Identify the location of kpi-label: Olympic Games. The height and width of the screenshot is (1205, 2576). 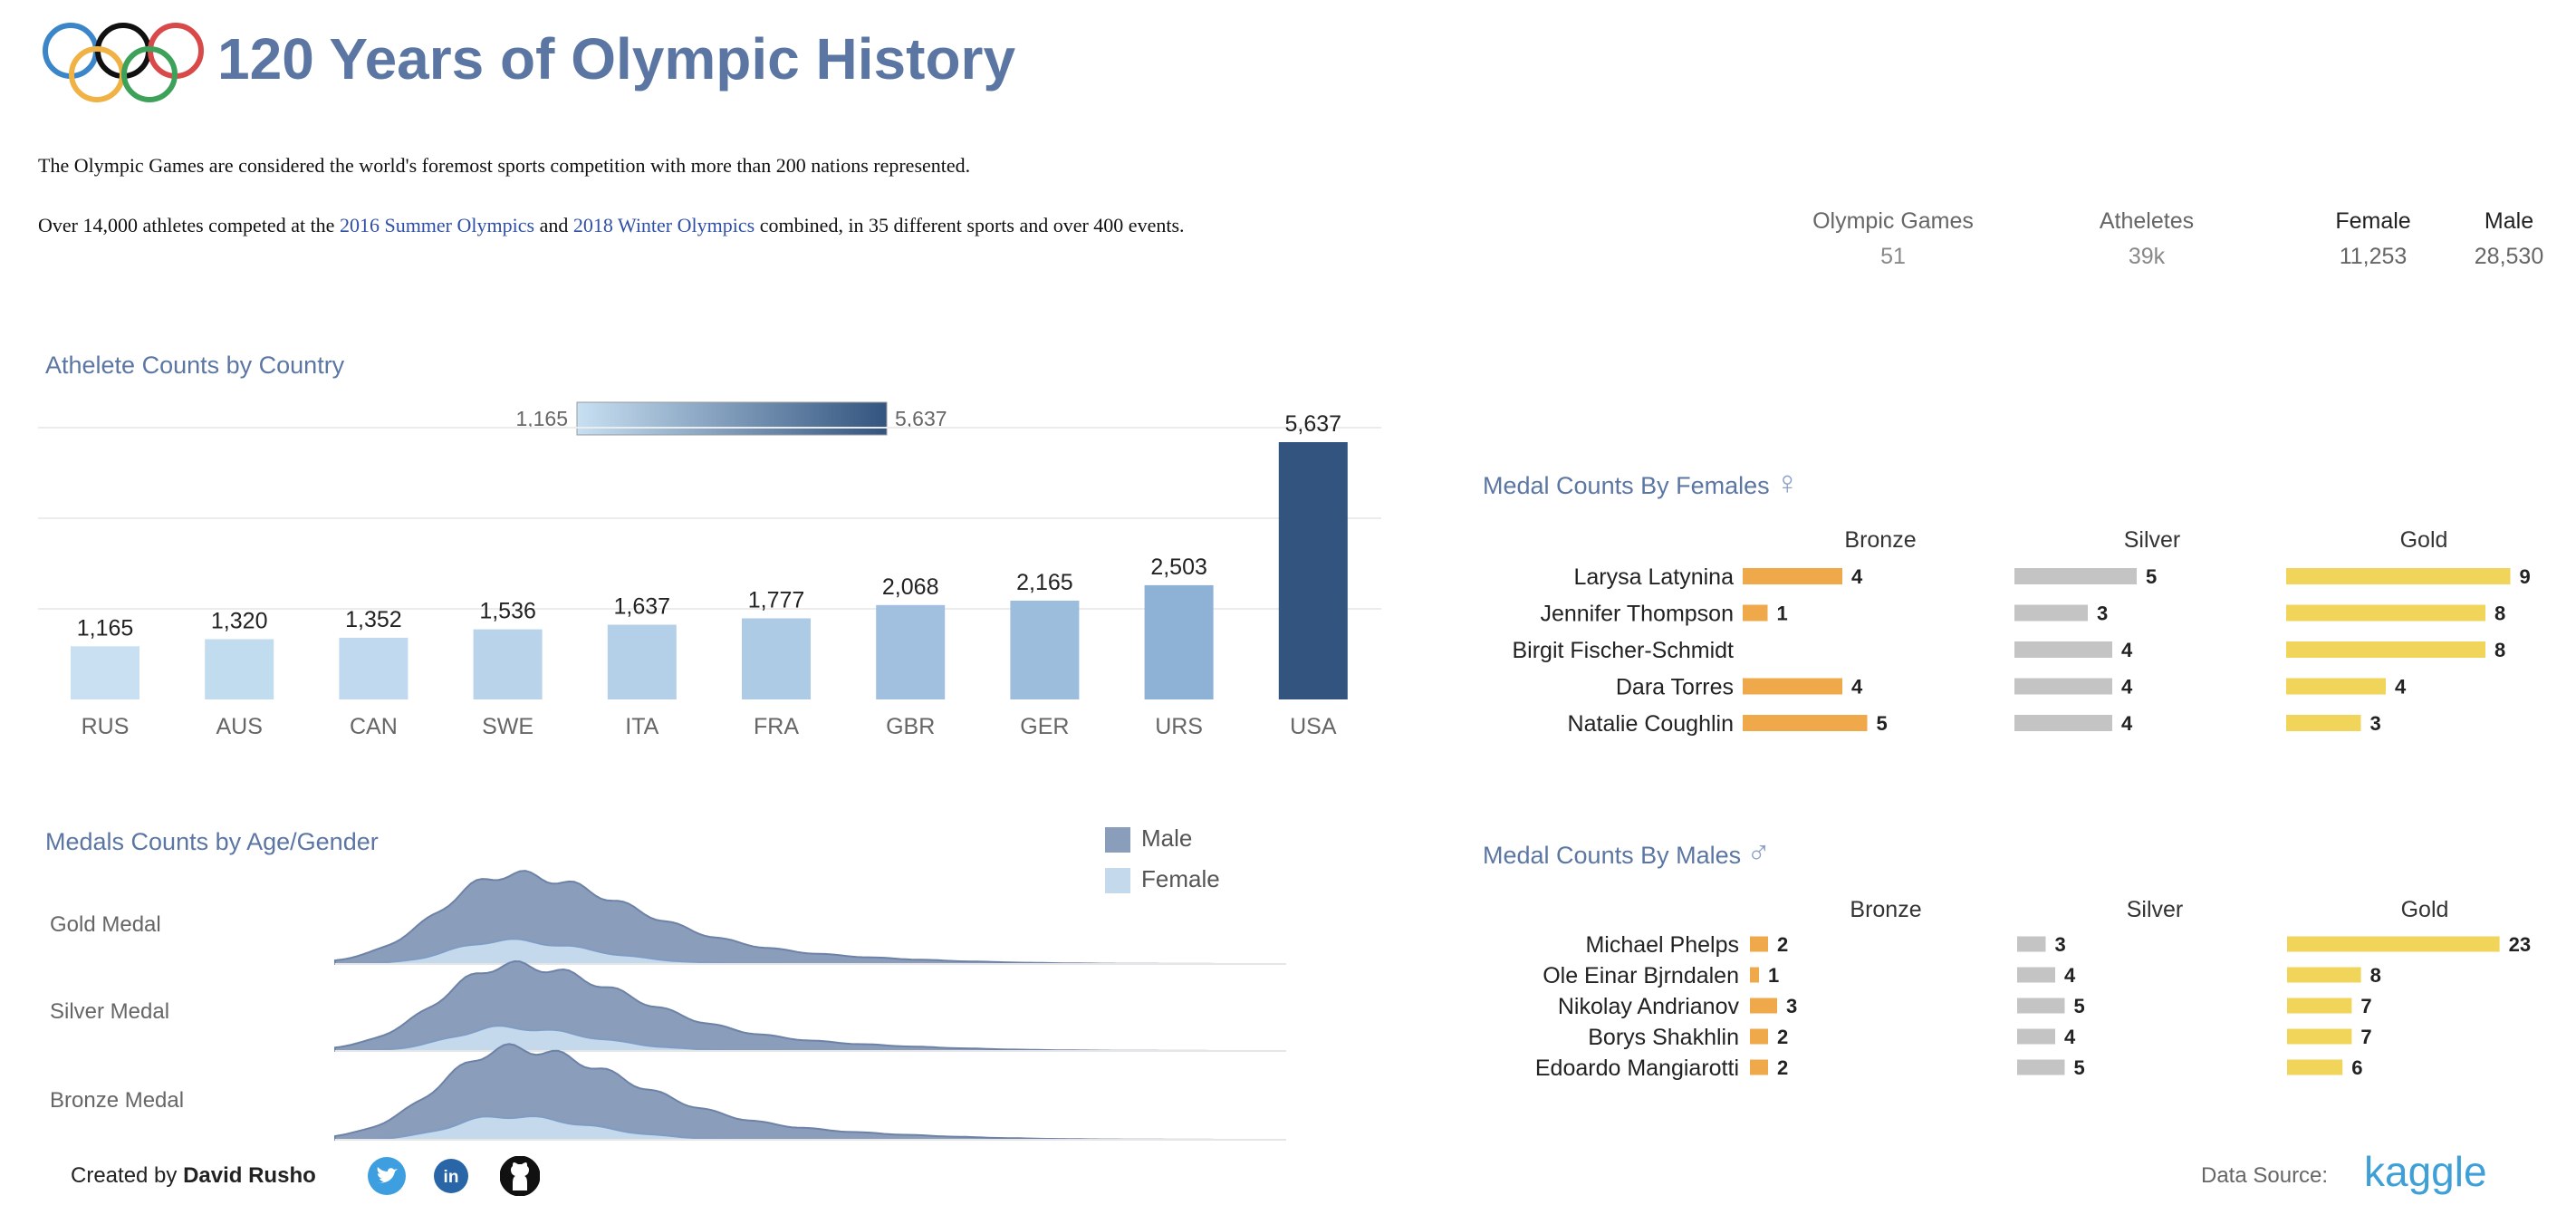
(1893, 221).